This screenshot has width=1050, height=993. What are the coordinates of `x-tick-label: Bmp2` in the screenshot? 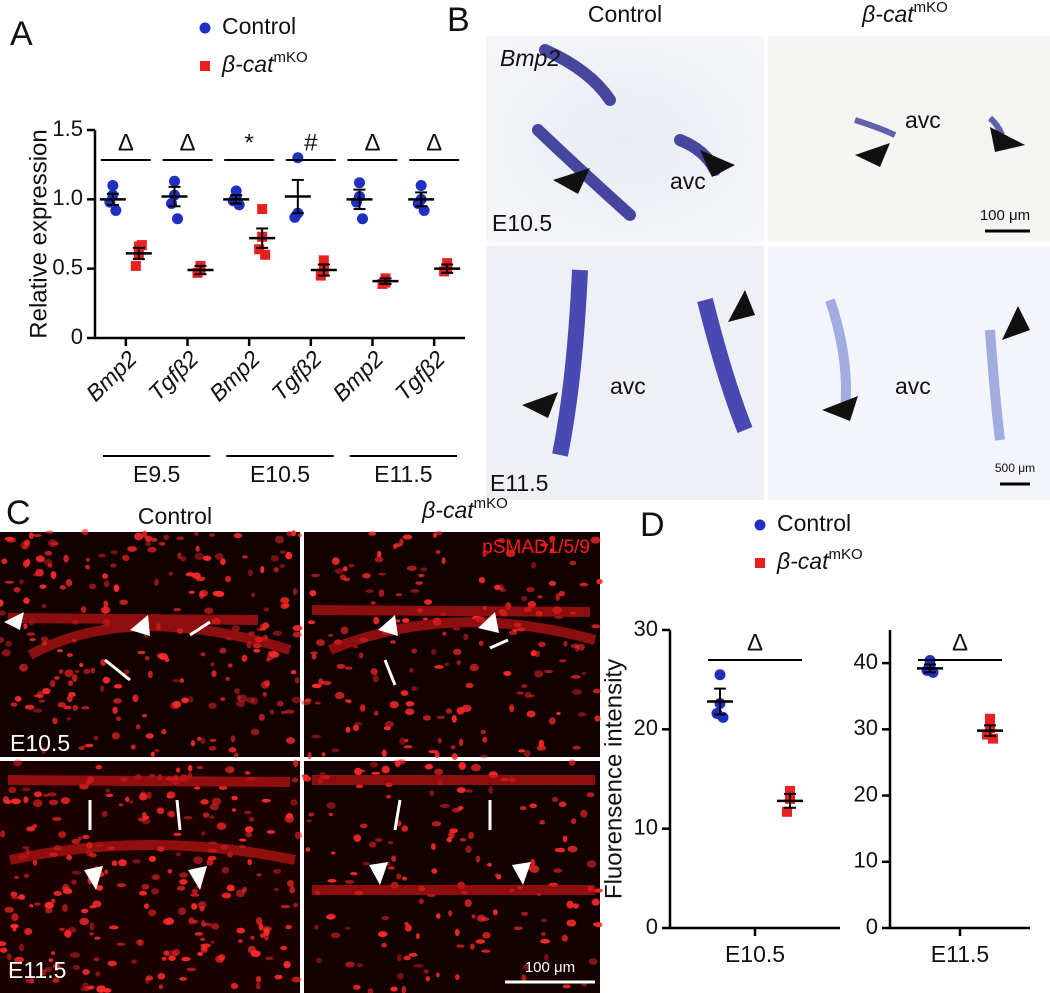 It's located at (357, 375).